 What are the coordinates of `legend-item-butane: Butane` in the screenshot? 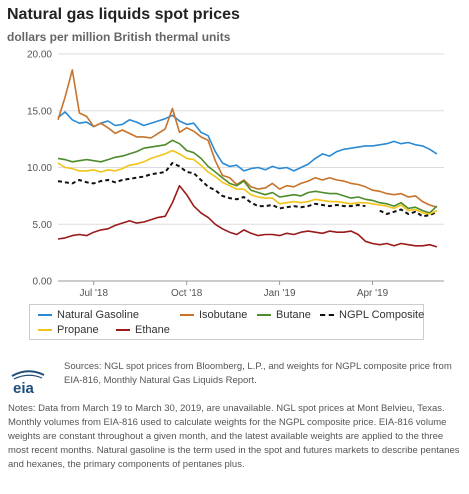 It's located at (284, 315).